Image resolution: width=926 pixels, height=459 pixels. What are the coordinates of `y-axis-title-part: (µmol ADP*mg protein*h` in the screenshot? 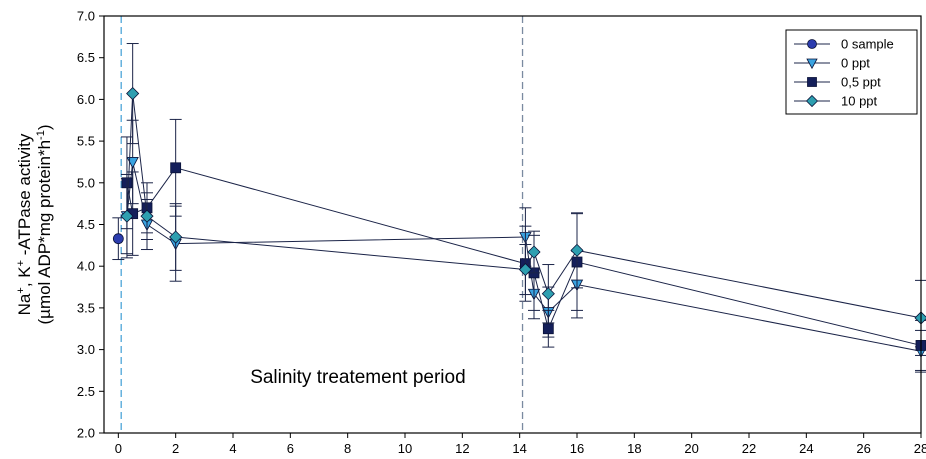 It's located at (44, 232).